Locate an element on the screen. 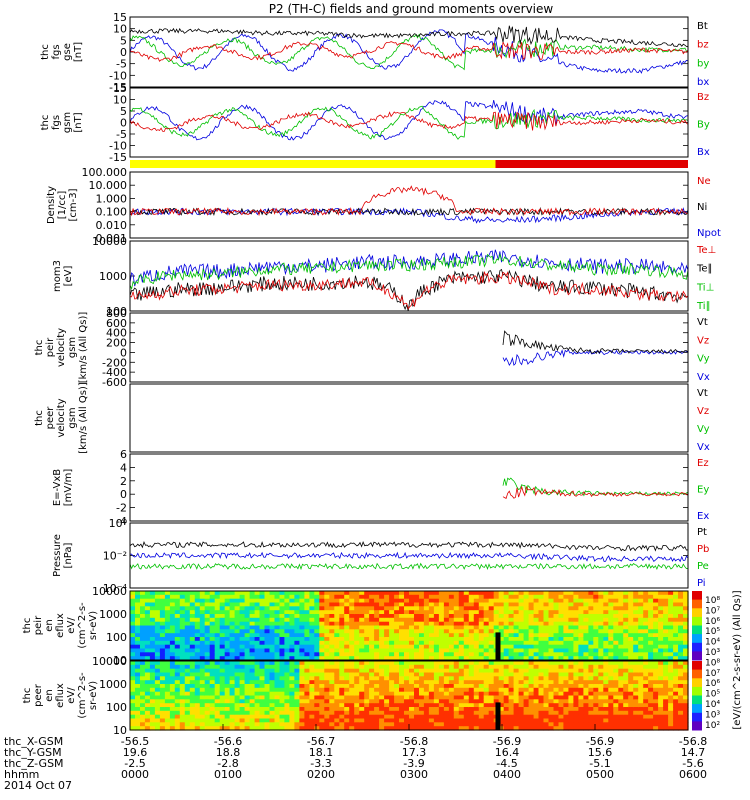 The height and width of the screenshot is (800, 750). legend-entry: Vy is located at coordinates (703, 359).